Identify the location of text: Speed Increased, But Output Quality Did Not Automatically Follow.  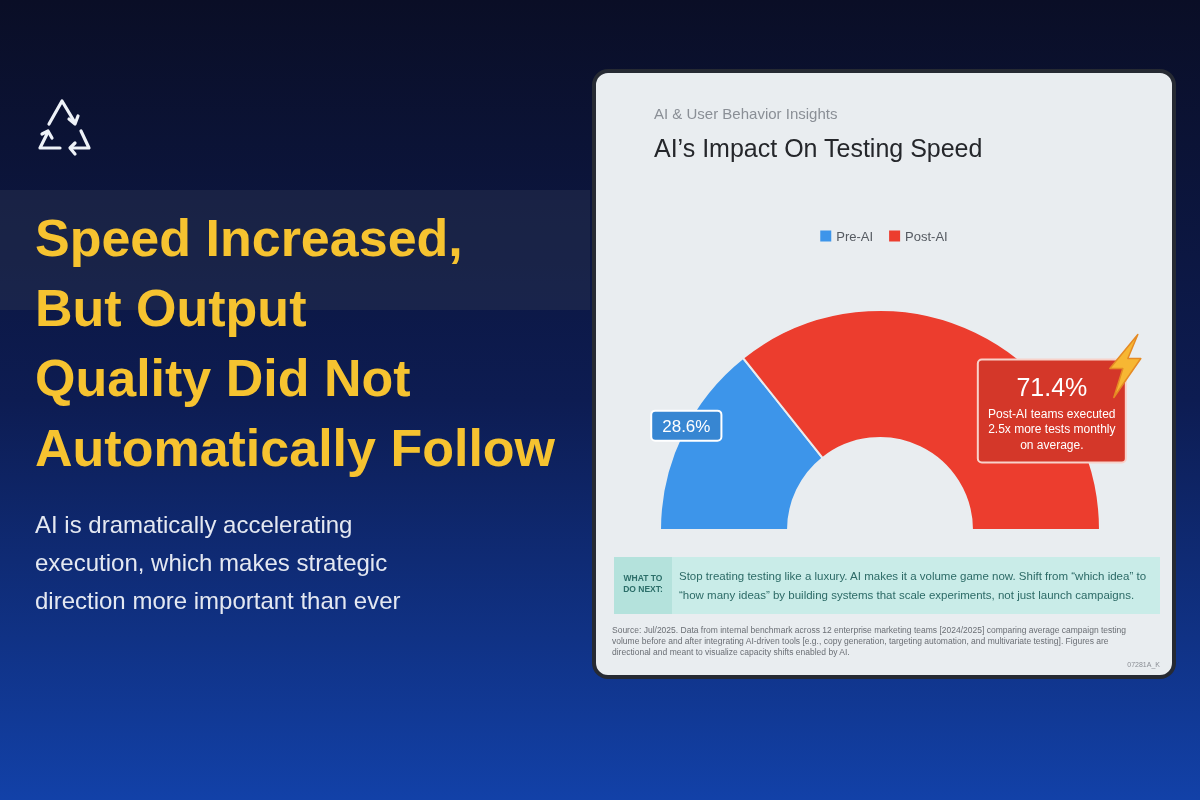
(295, 343).